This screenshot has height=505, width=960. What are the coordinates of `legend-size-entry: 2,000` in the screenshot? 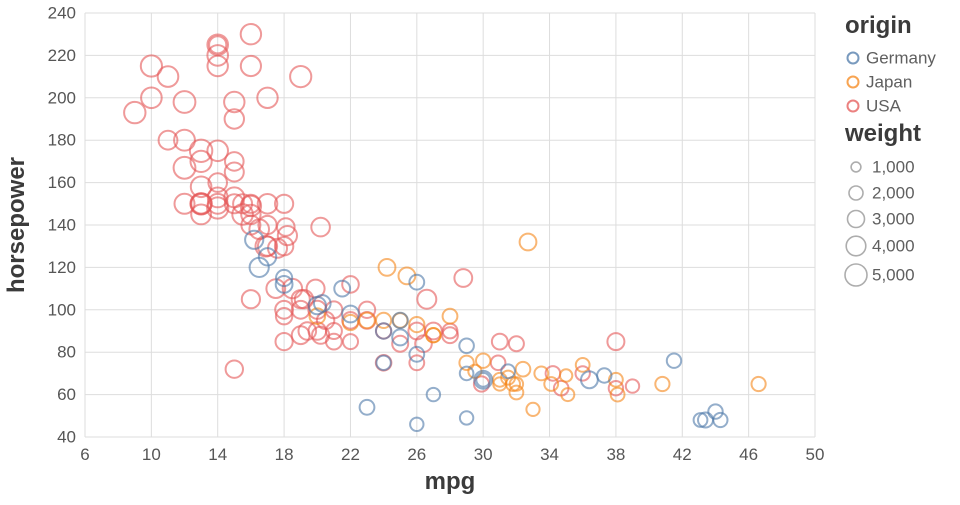 It's located at (881, 193).